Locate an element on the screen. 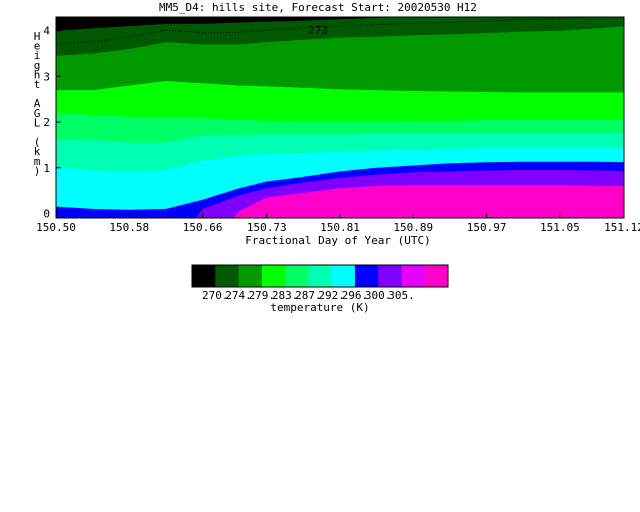 This screenshot has height=512, width=640. colorbar-tick-label: 296. is located at coordinates (355, 295).